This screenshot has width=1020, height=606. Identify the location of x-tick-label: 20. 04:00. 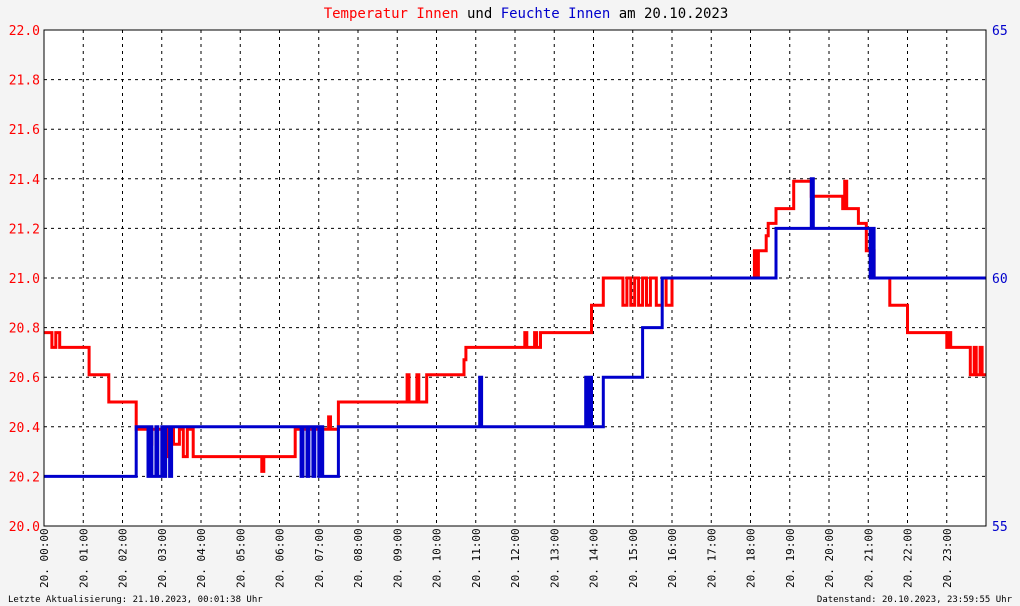
(201, 558).